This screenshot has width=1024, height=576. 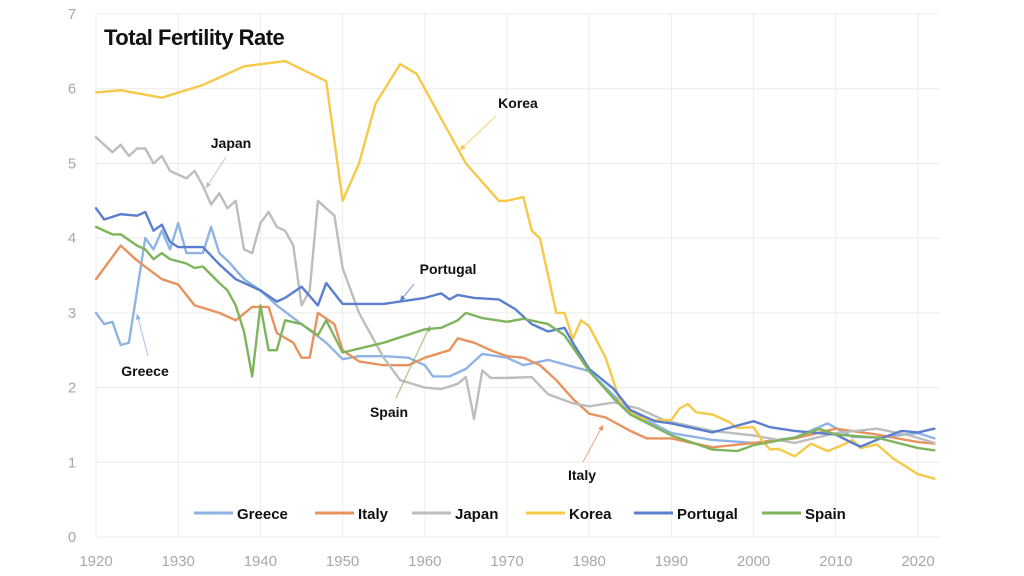 What do you see at coordinates (72, 163) in the screenshot?
I see `y-tick-label: 5` at bounding box center [72, 163].